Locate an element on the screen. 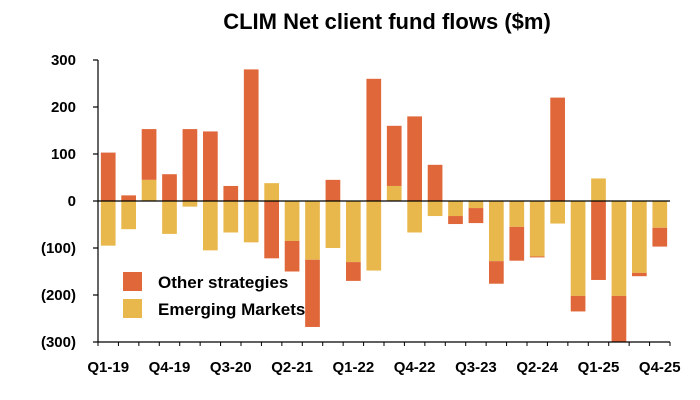  y-tick-label: (200) is located at coordinates (58, 295).